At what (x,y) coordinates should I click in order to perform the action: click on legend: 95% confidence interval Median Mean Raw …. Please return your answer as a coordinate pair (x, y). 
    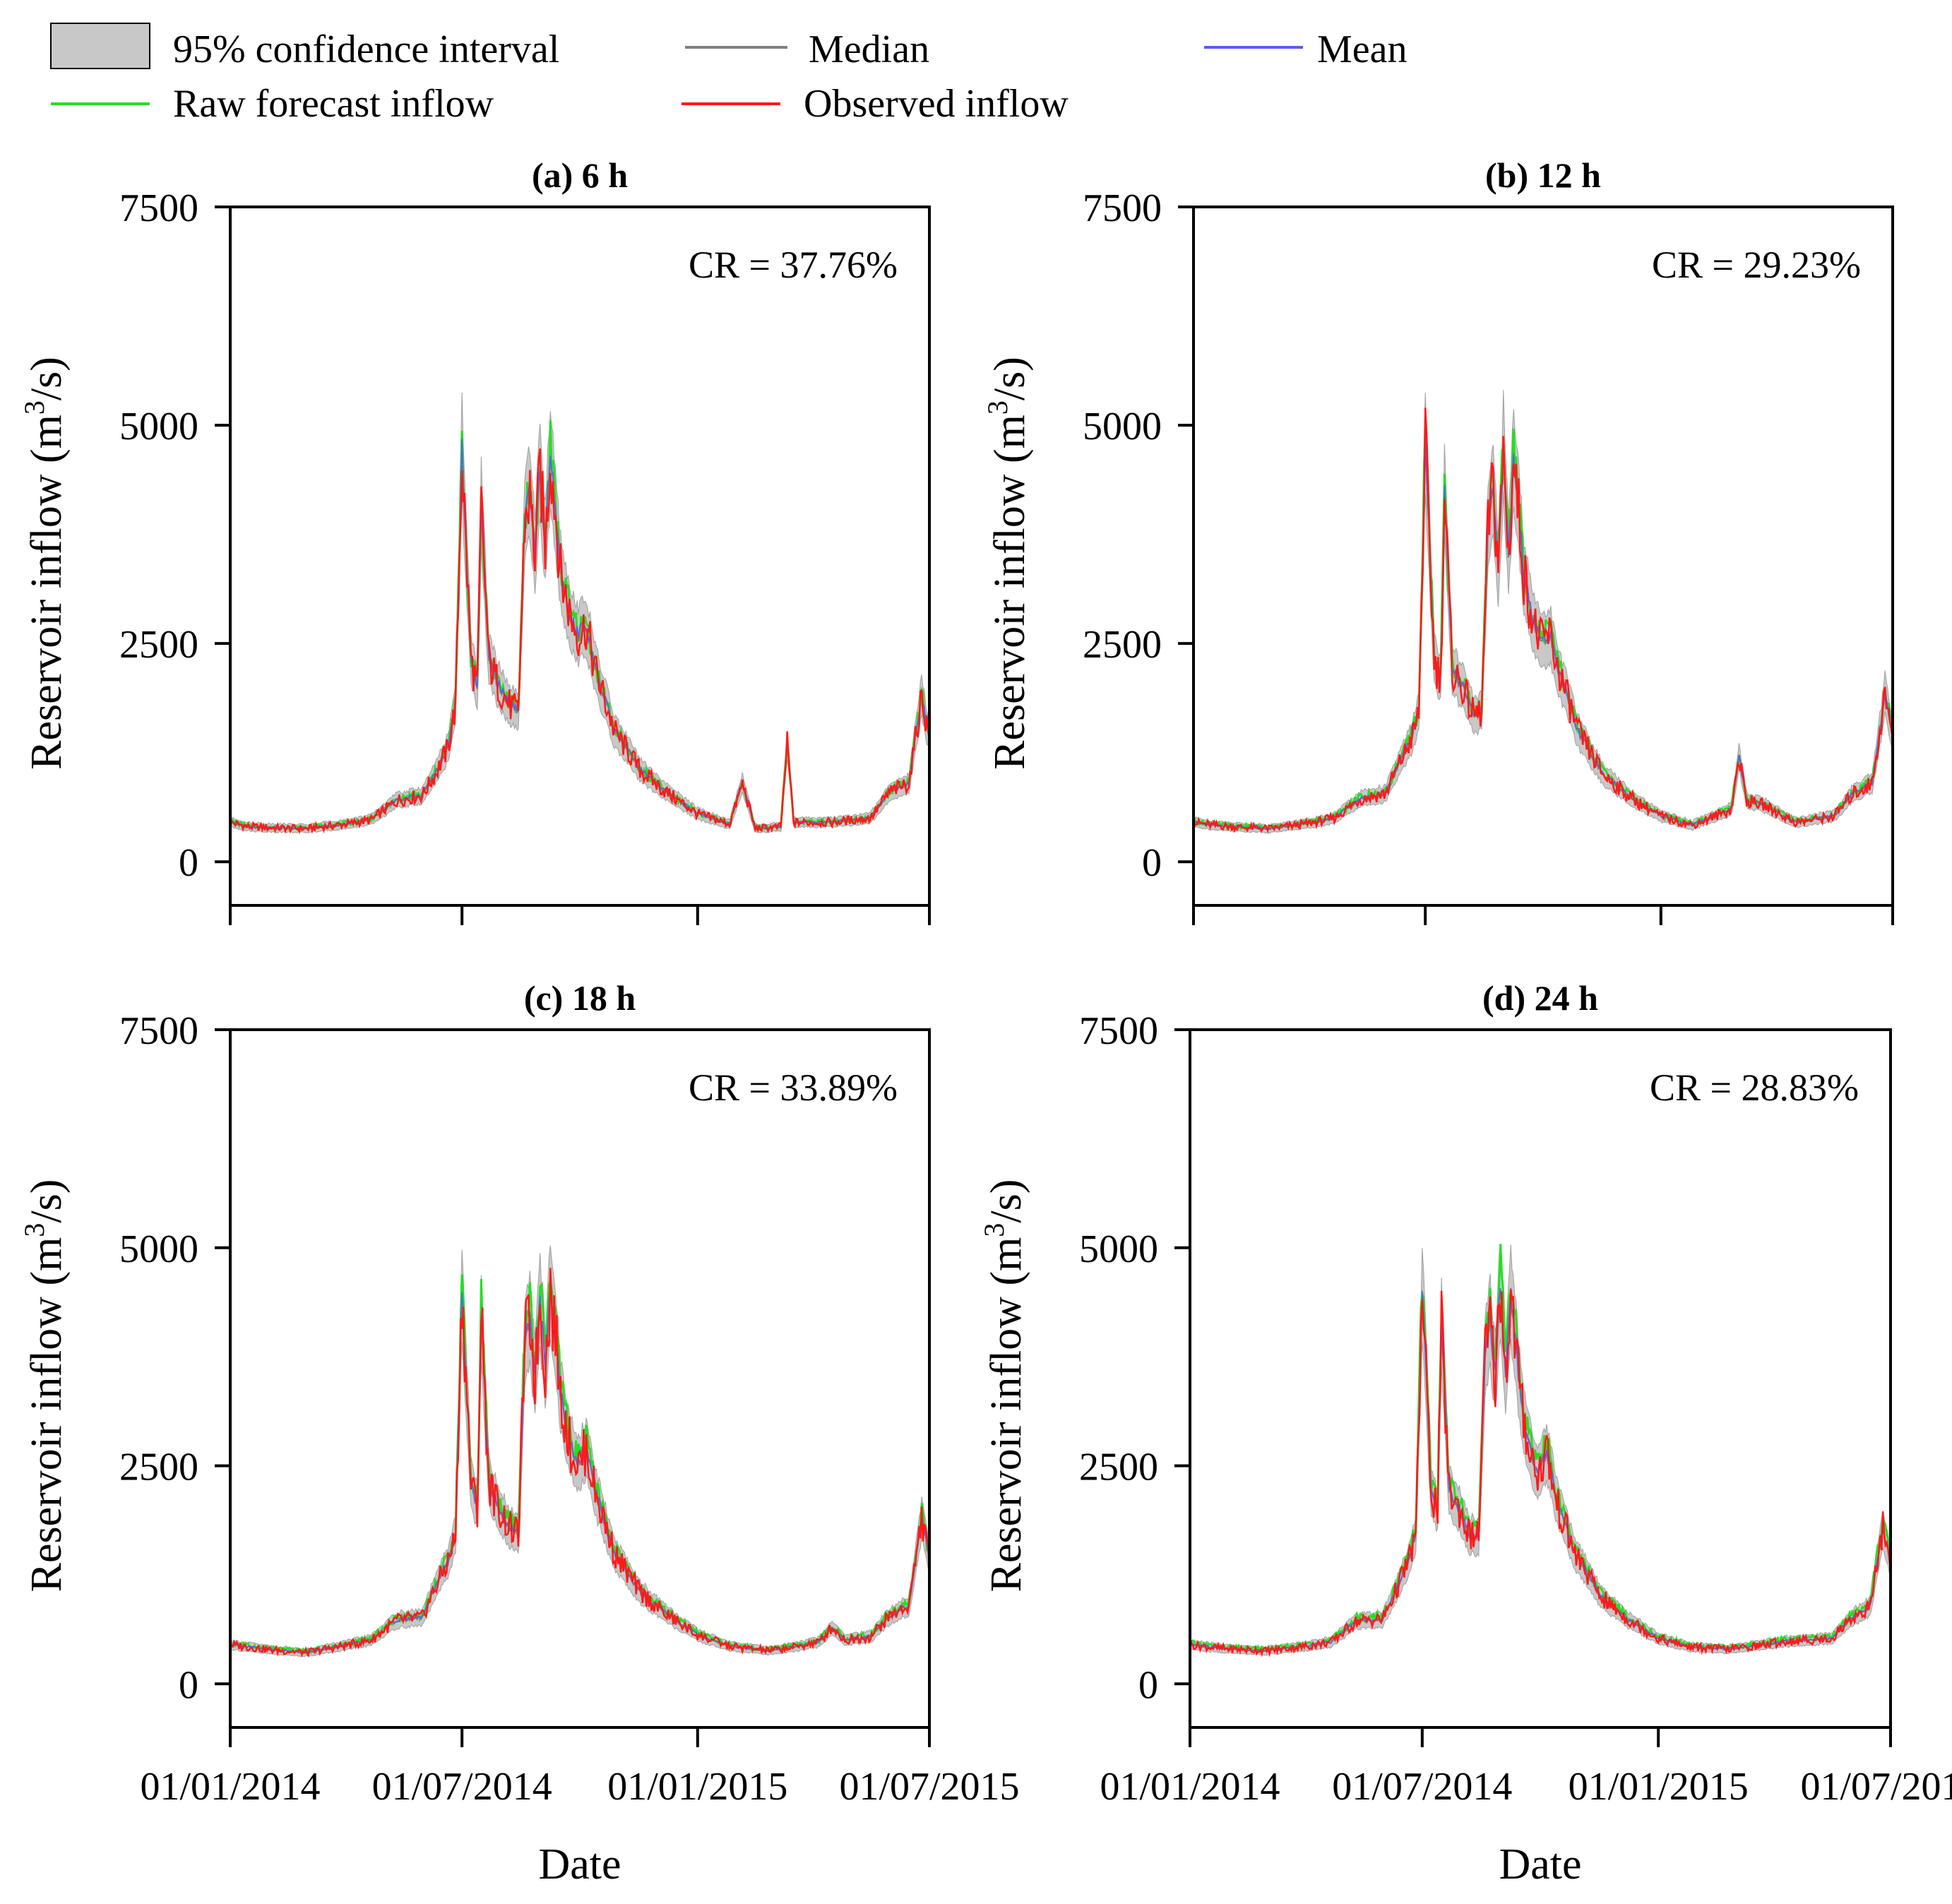
    Looking at the image, I should click on (729, 74).